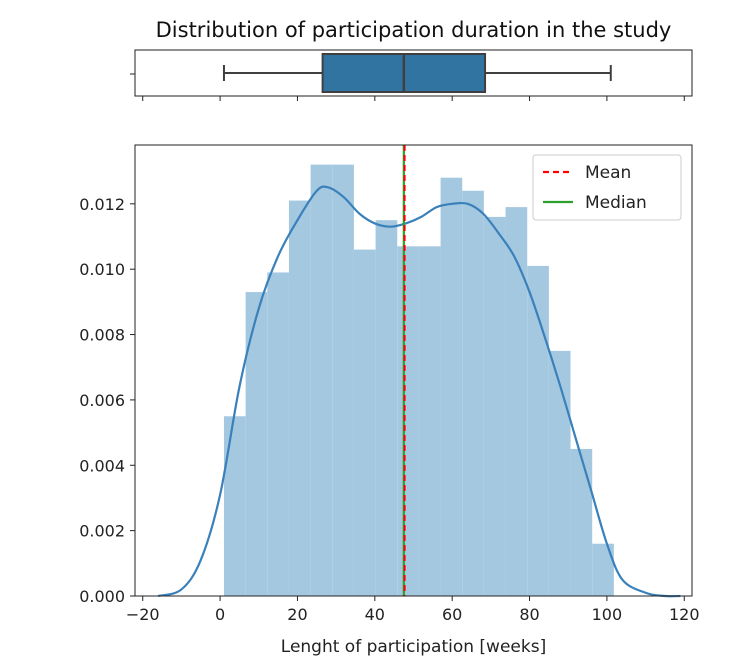  What do you see at coordinates (607, 614) in the screenshot?
I see `x-tick-label: 100` at bounding box center [607, 614].